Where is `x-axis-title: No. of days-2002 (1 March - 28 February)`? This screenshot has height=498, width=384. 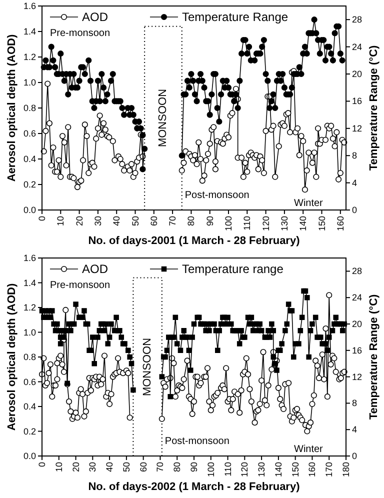
x-axis-title: No. of days-2002 (1 March - 28 February) is located at coordinates (194, 487).